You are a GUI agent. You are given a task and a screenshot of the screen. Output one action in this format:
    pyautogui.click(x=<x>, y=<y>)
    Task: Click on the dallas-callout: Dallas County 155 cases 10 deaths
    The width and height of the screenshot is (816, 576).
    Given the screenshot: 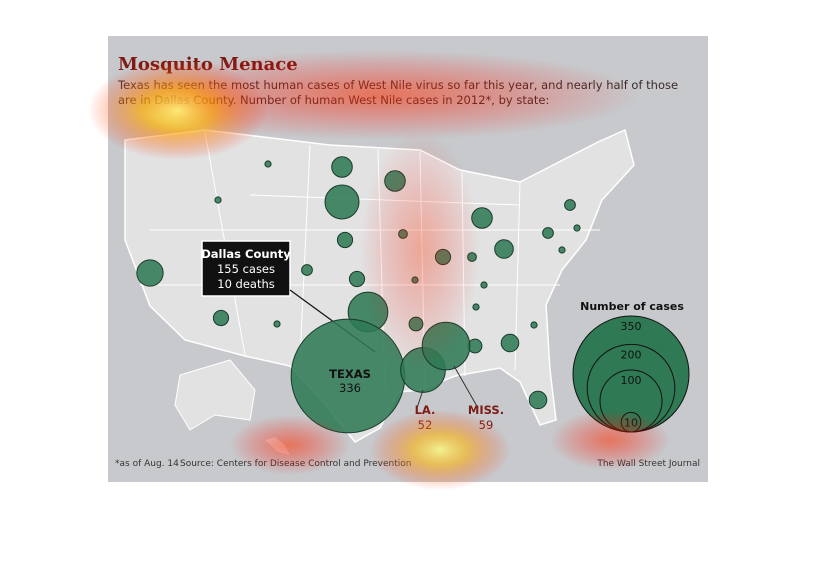 What is the action you would take?
    pyautogui.click(x=288, y=296)
    